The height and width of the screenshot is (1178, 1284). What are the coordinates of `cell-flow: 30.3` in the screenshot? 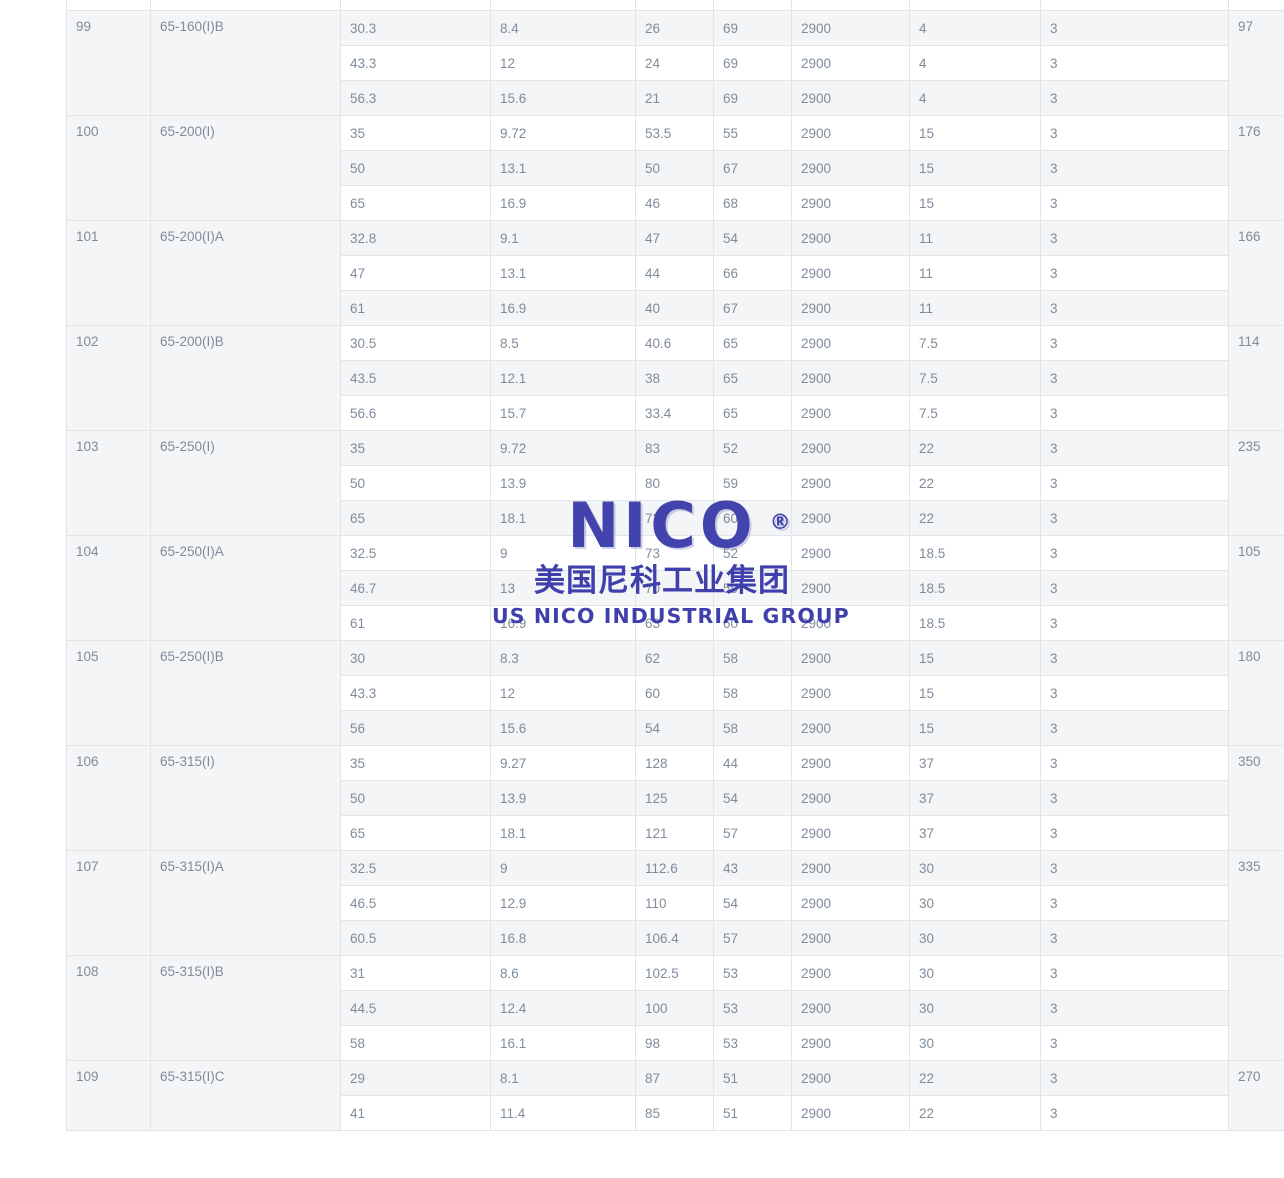 It's located at (415, 28).